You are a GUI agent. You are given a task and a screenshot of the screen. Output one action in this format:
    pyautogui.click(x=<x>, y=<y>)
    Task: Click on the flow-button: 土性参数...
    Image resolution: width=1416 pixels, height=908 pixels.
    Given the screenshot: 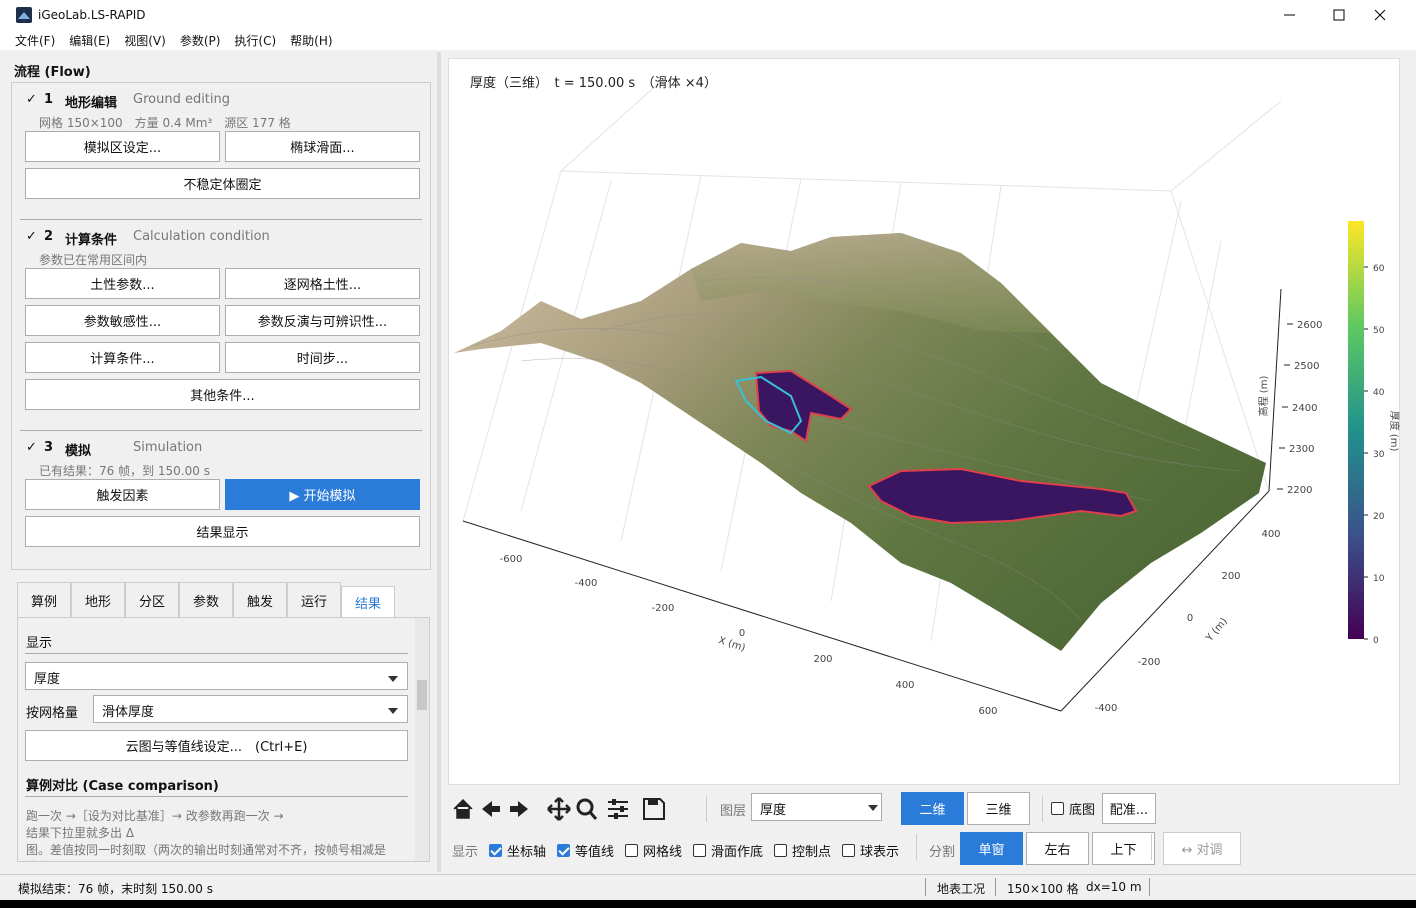 What is the action you would take?
    pyautogui.click(x=122, y=283)
    